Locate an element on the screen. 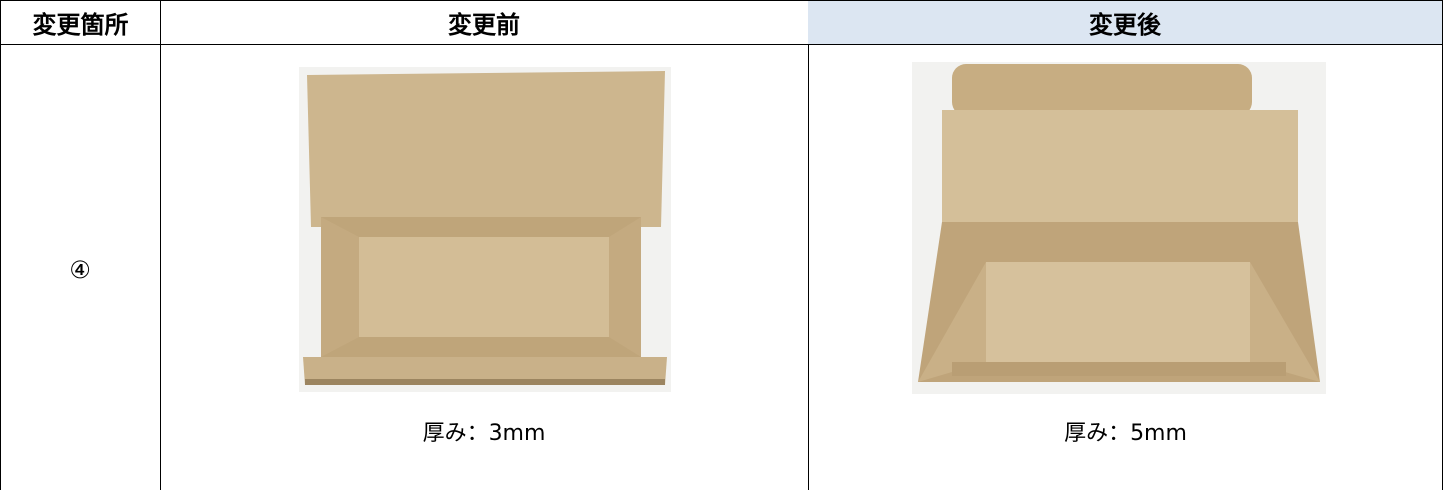  header-cell: 変更後 is located at coordinates (1125, 22).